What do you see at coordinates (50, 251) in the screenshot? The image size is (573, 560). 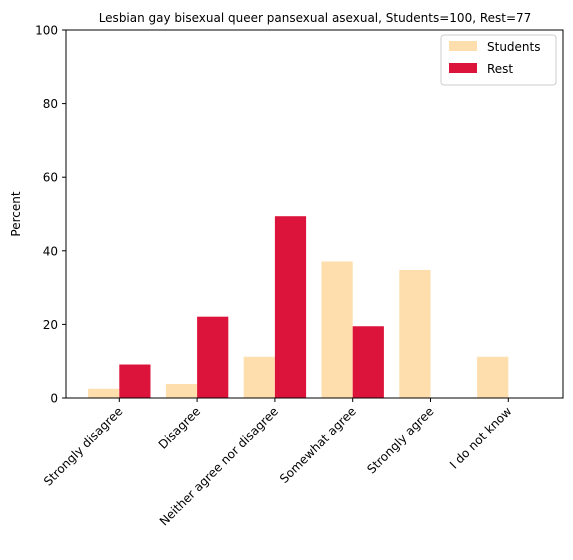 I see `y-tick-label: 40` at bounding box center [50, 251].